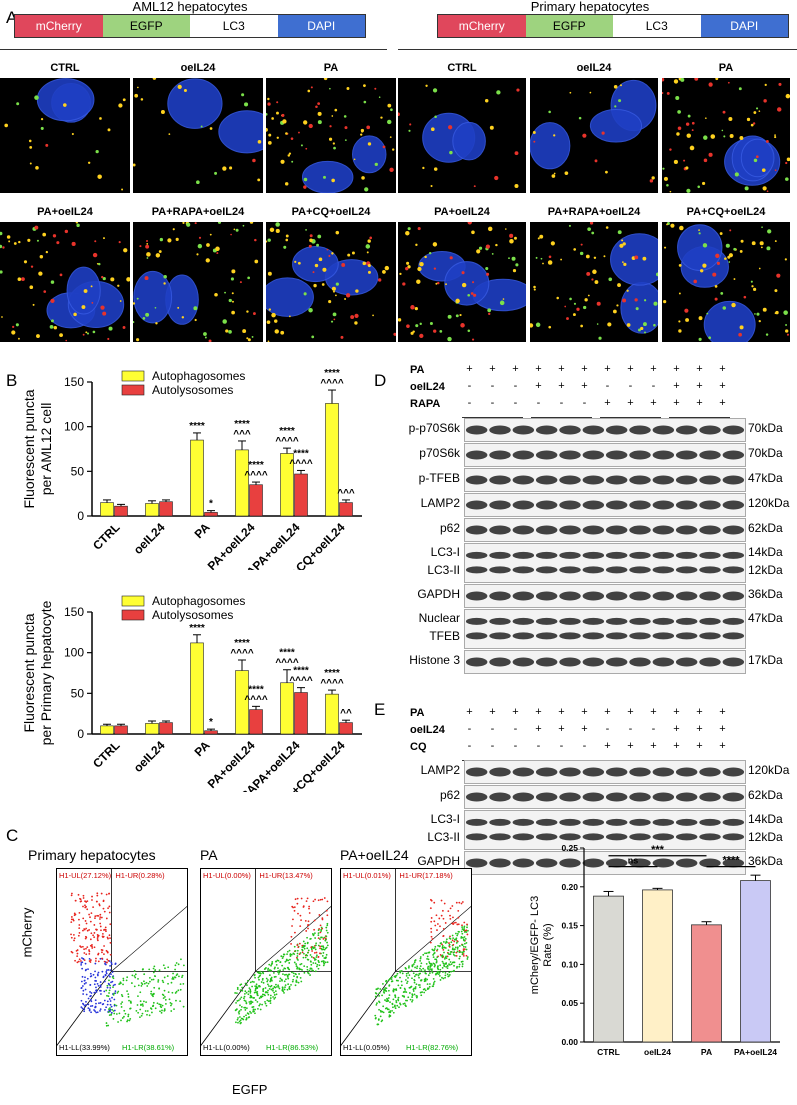 The image size is (797, 1105). I want to click on panel-a-letter: A, so click(12, 17).